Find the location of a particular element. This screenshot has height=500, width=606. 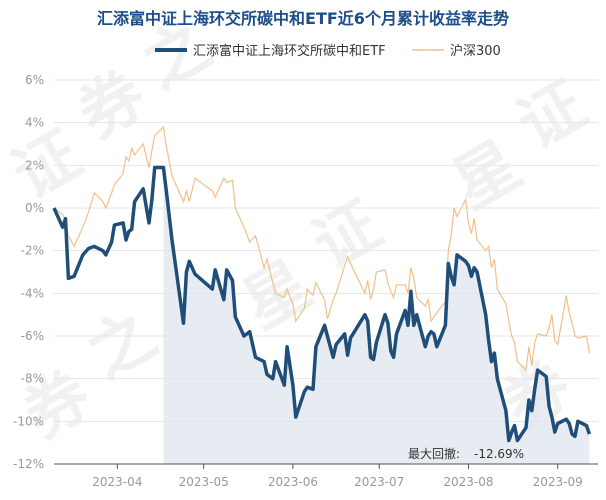

legend: 汇添富中证上海环交所碳中和ETF 沪深300 is located at coordinates (328, 51).